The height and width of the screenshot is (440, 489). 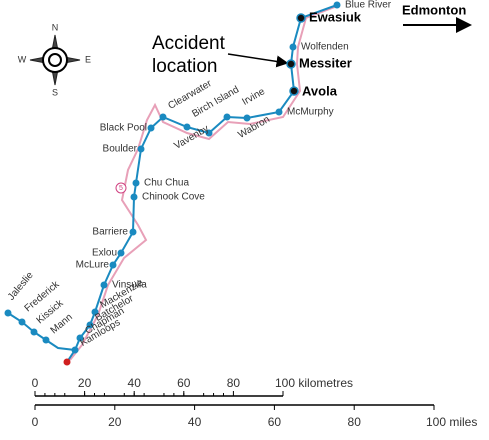 What do you see at coordinates (166, 183) in the screenshot?
I see `station-label: Chu Chua` at bounding box center [166, 183].